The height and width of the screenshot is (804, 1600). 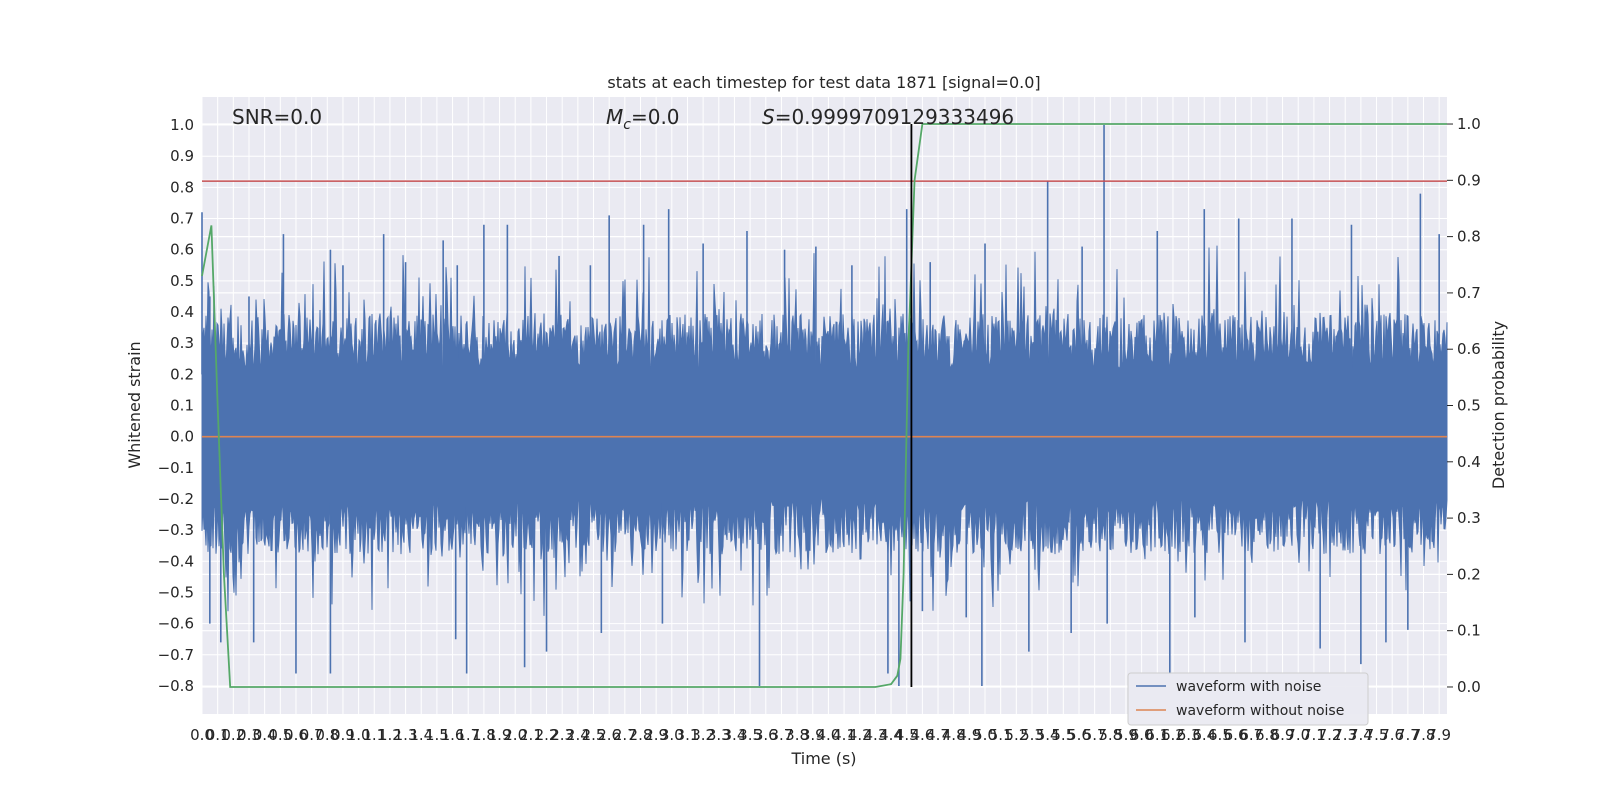 I want to click on x-tick-label: 4.2, so click(x=860, y=735).